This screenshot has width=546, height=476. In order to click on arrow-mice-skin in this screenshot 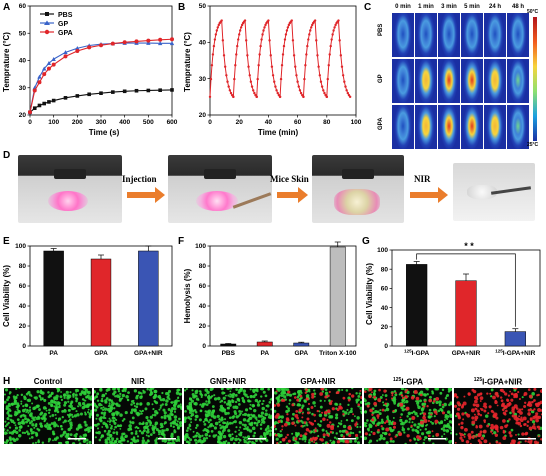, I will do `click(292, 195)`.